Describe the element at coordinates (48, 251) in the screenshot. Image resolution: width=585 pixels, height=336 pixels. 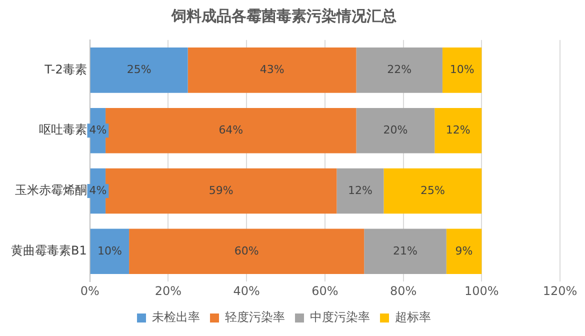
I see `y-tick-label: 黄曲霉毒素B1` at that location.